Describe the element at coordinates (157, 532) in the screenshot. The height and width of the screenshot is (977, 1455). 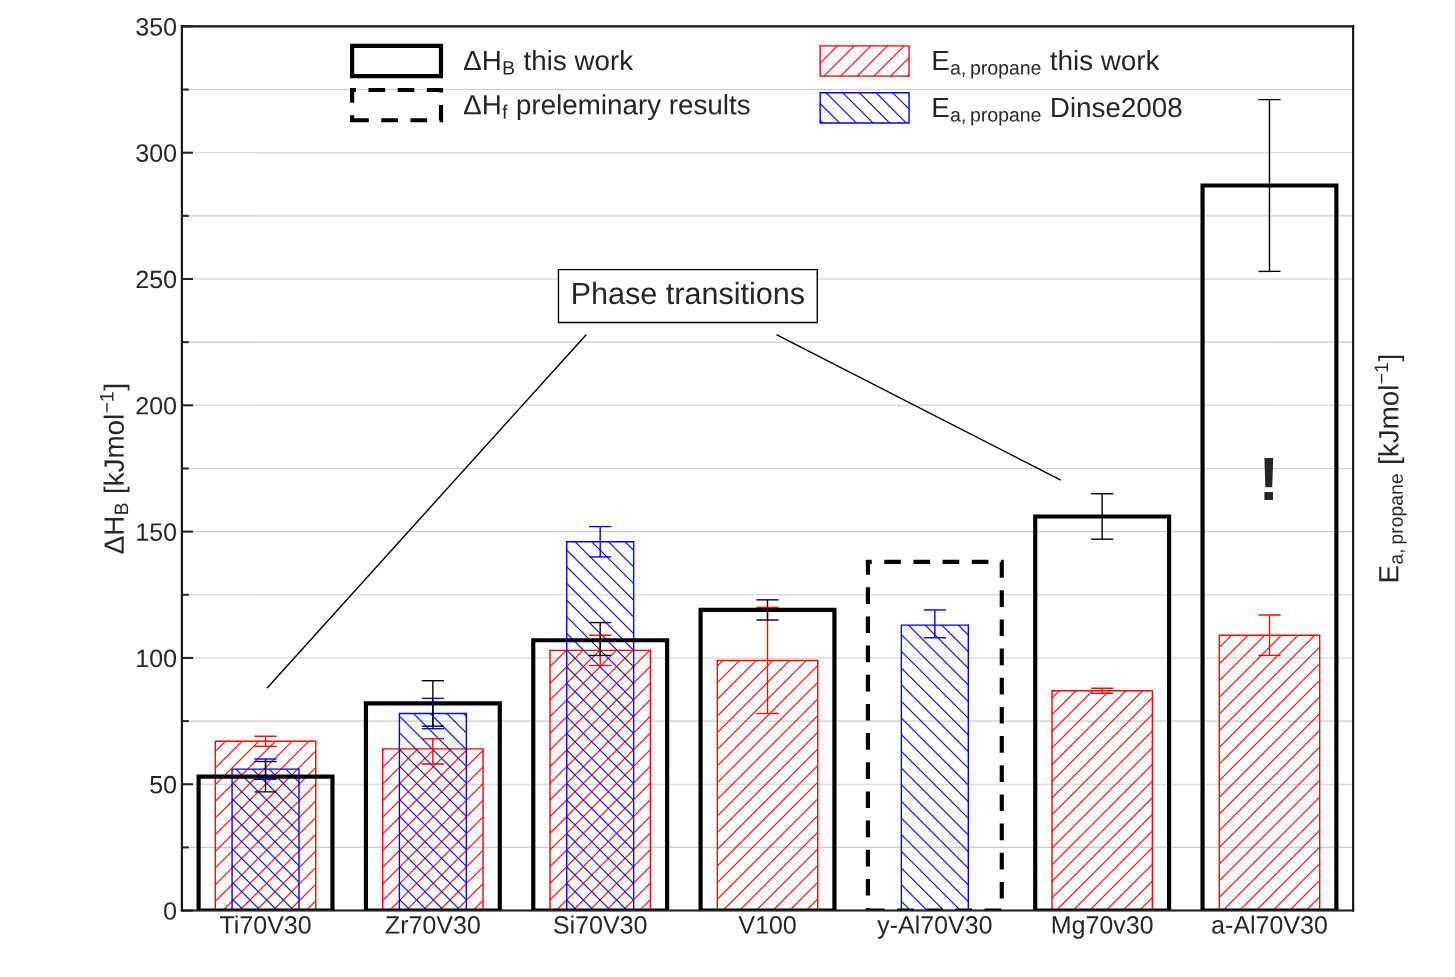
I see `y-tick-label: 150` at that location.